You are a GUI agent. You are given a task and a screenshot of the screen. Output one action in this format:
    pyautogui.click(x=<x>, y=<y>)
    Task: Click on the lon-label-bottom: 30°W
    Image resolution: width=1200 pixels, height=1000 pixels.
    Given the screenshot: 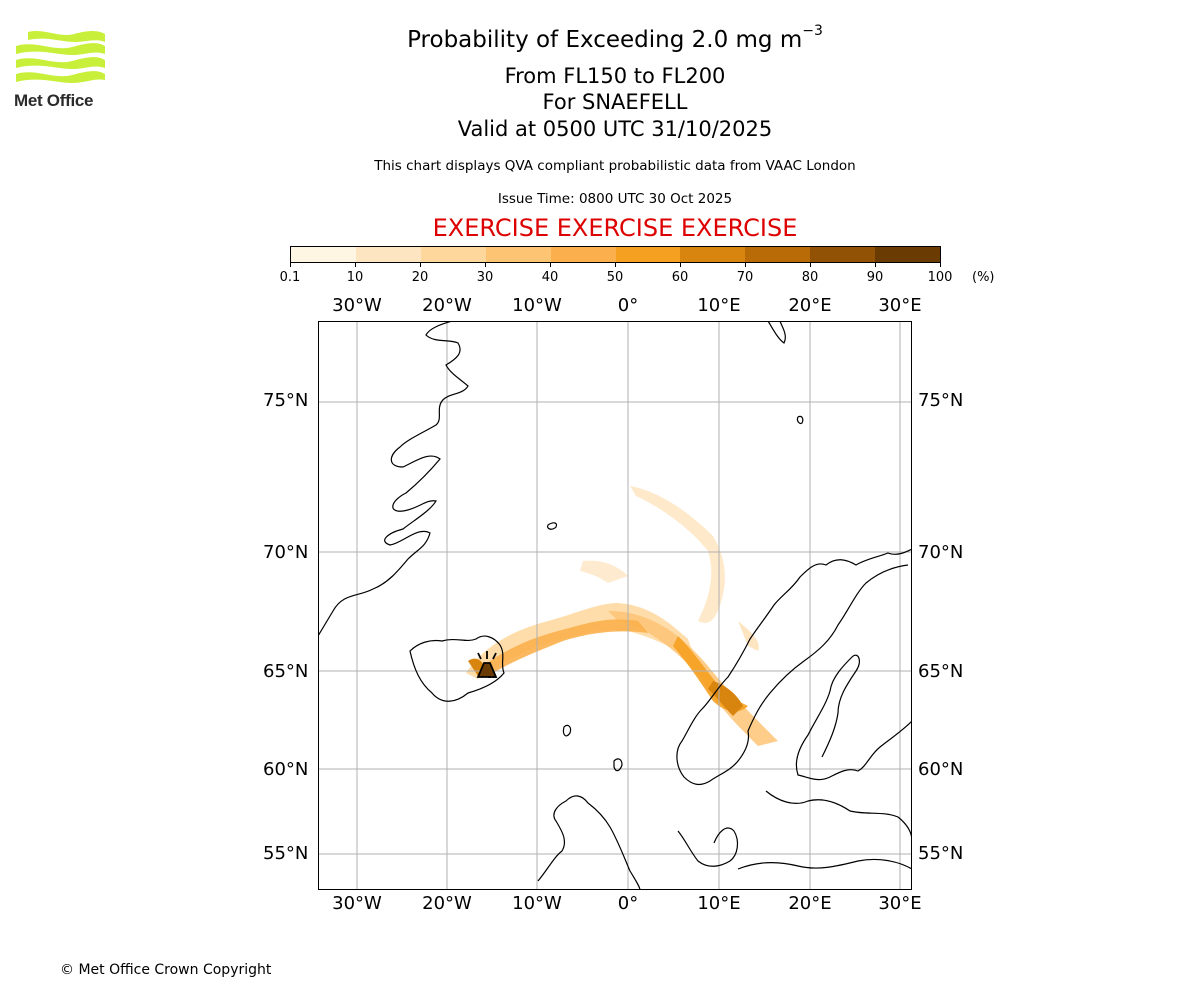 What is the action you would take?
    pyautogui.click(x=357, y=903)
    